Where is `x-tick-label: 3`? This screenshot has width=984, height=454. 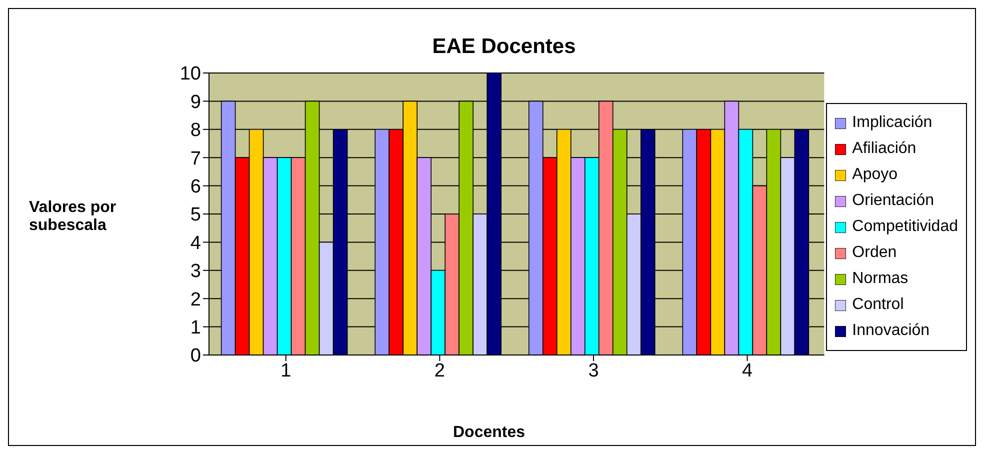
x-tick-label: 3 is located at coordinates (593, 371).